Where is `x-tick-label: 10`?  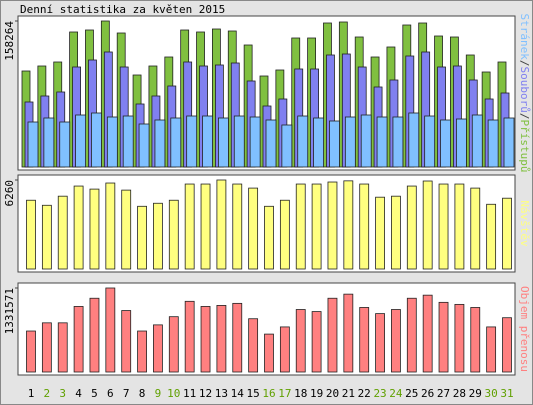
x-tick-label: 10 is located at coordinates (173, 393).